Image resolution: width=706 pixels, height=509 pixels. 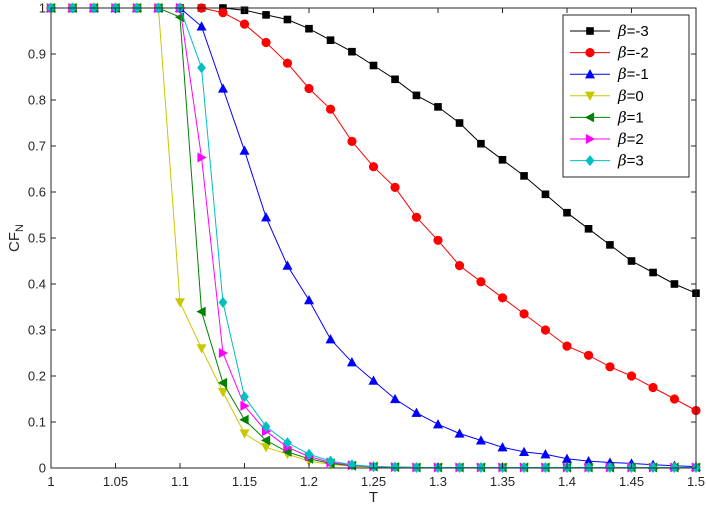 What do you see at coordinates (635, 161) in the screenshot?
I see `legend-value: =3` at bounding box center [635, 161].